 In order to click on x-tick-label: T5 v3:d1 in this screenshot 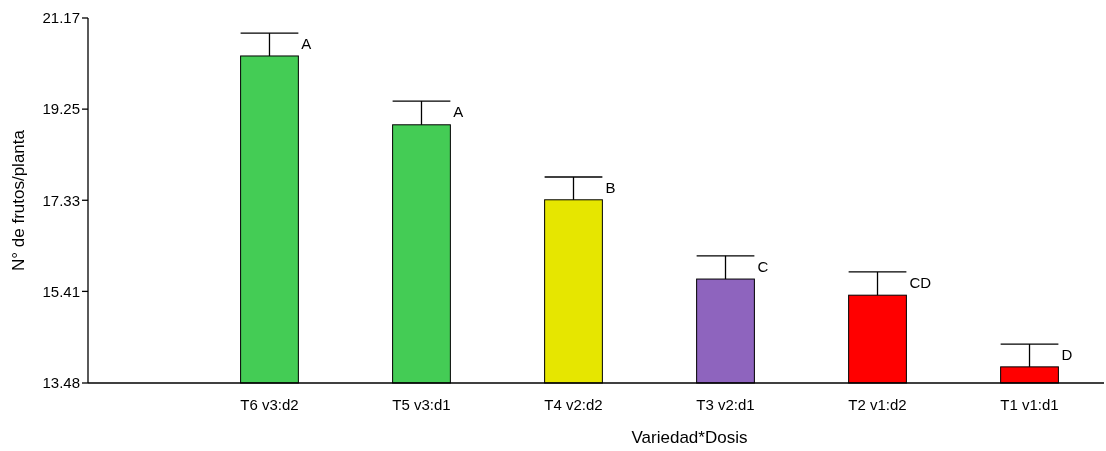, I will do `click(421, 404)`.